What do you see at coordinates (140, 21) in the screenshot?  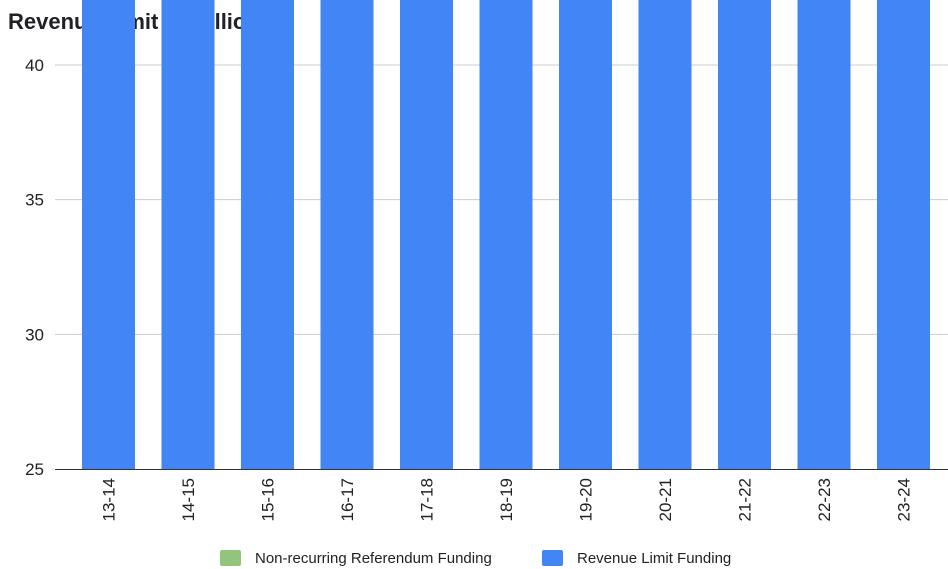 I see `chart-title: Revenue Limit in Millions` at bounding box center [140, 21].